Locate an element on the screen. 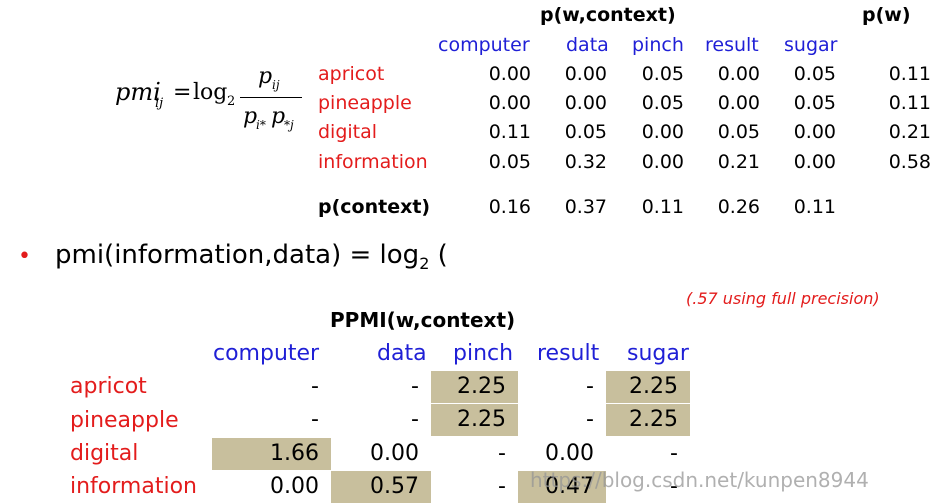 This screenshot has height=504, width=936. ppmi-cell: 0.57 is located at coordinates (381, 487).